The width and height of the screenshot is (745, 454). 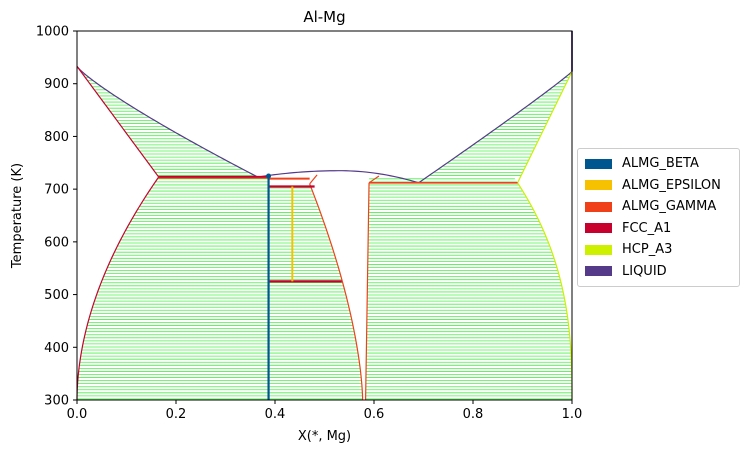 What do you see at coordinates (56, 401) in the screenshot?
I see `y-tick-label: 300` at bounding box center [56, 401].